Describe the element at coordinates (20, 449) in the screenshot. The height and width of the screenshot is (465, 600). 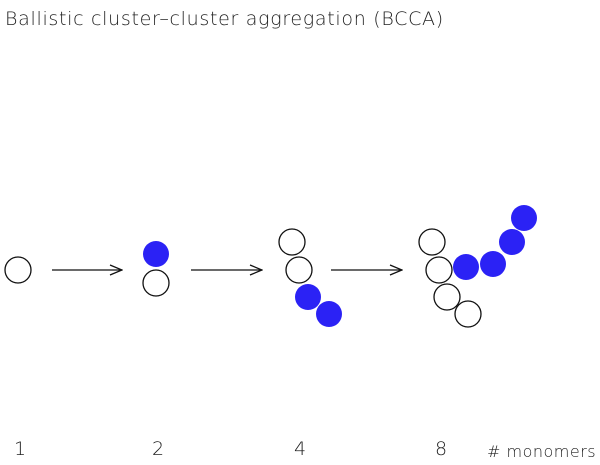
I see `count-label-1: 1` at that location.